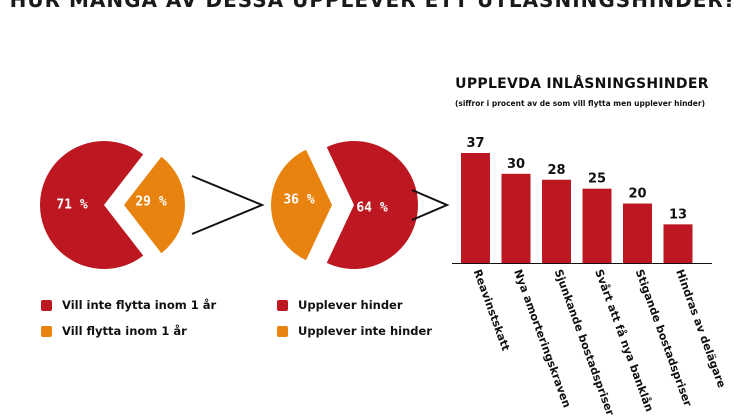  What do you see at coordinates (139, 305) in the screenshot?
I see `legend-label: Vill inte flytta inom 1 år` at bounding box center [139, 305].